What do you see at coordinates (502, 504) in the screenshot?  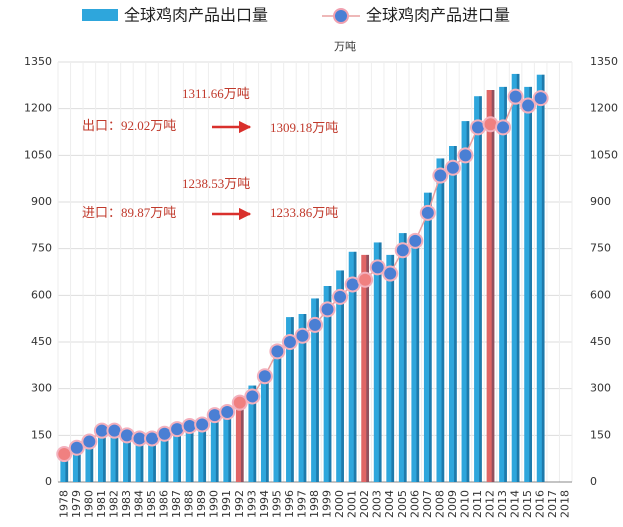 I see `x-tick-label: 2013` at bounding box center [502, 504].